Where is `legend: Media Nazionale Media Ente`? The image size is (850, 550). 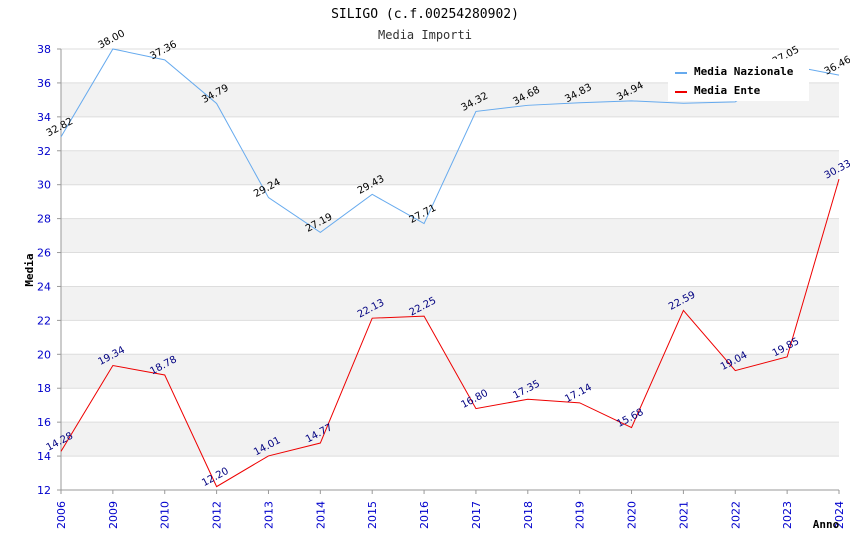 legend: Media Nazionale Media Ente is located at coordinates (738, 80).